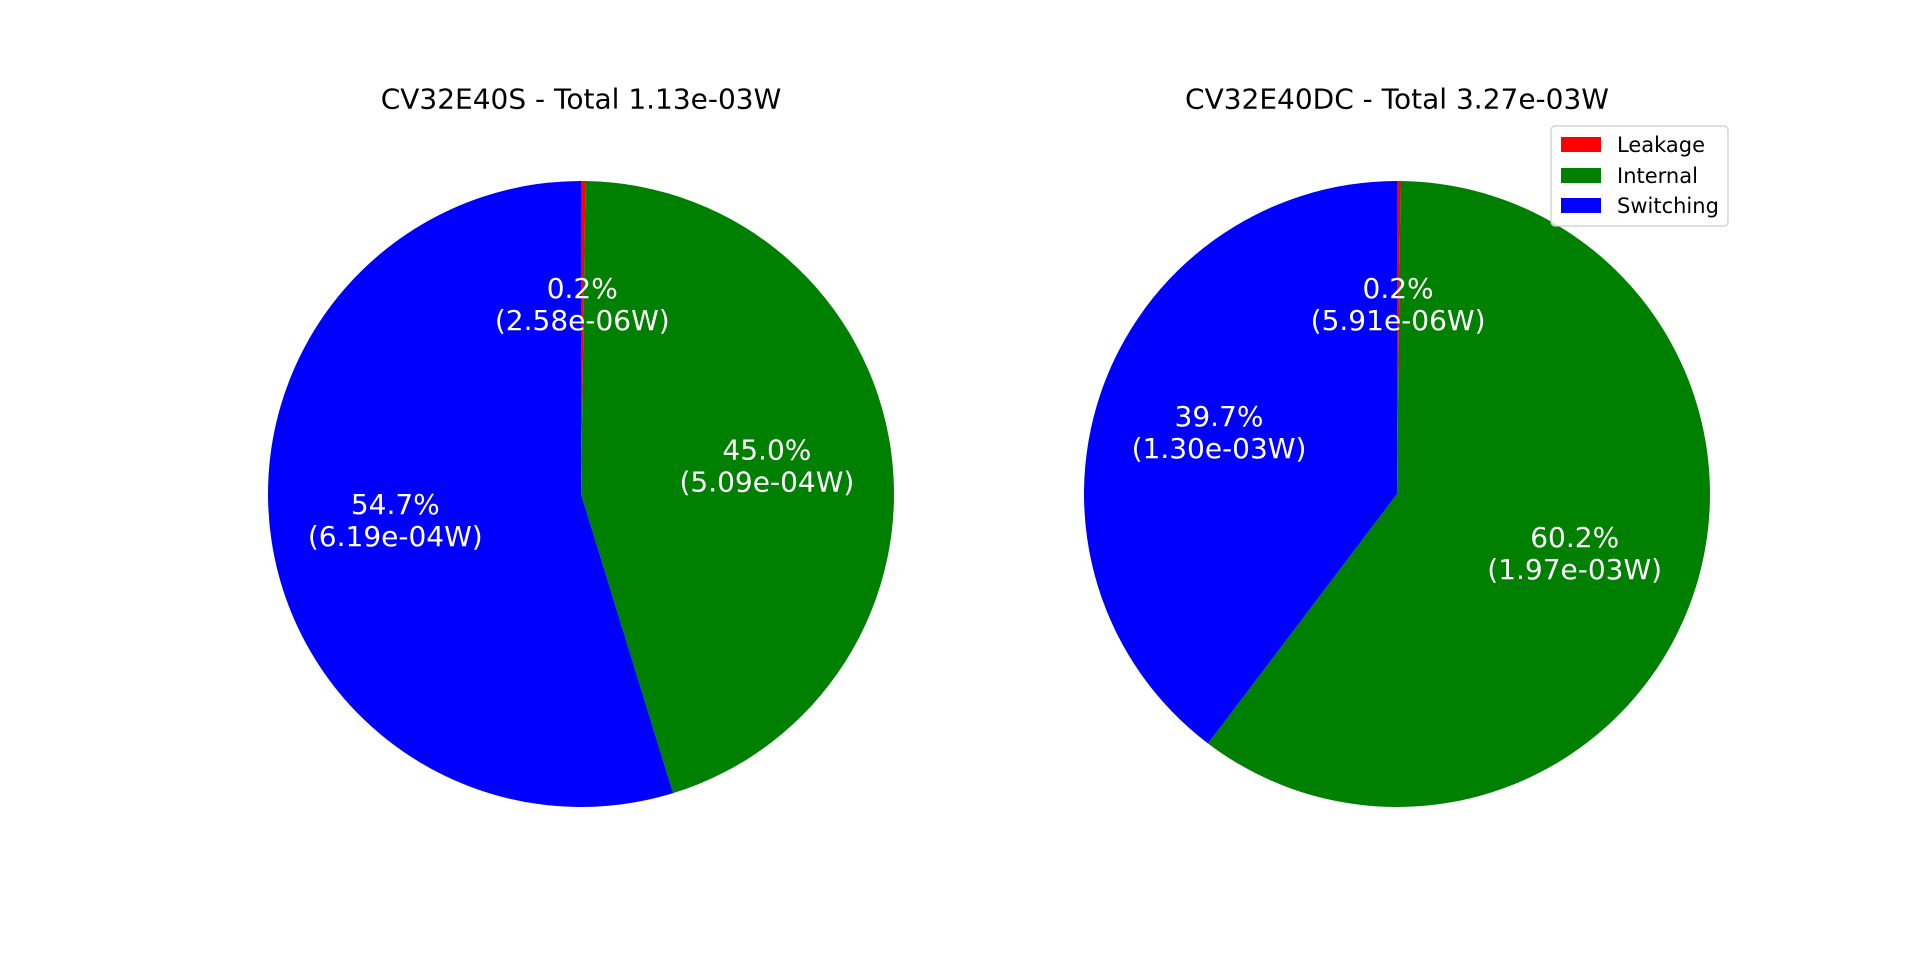 The image size is (1920, 972). What do you see at coordinates (395, 536) in the screenshot?
I see `slice-value-label: (6.19e-04W)` at bounding box center [395, 536].